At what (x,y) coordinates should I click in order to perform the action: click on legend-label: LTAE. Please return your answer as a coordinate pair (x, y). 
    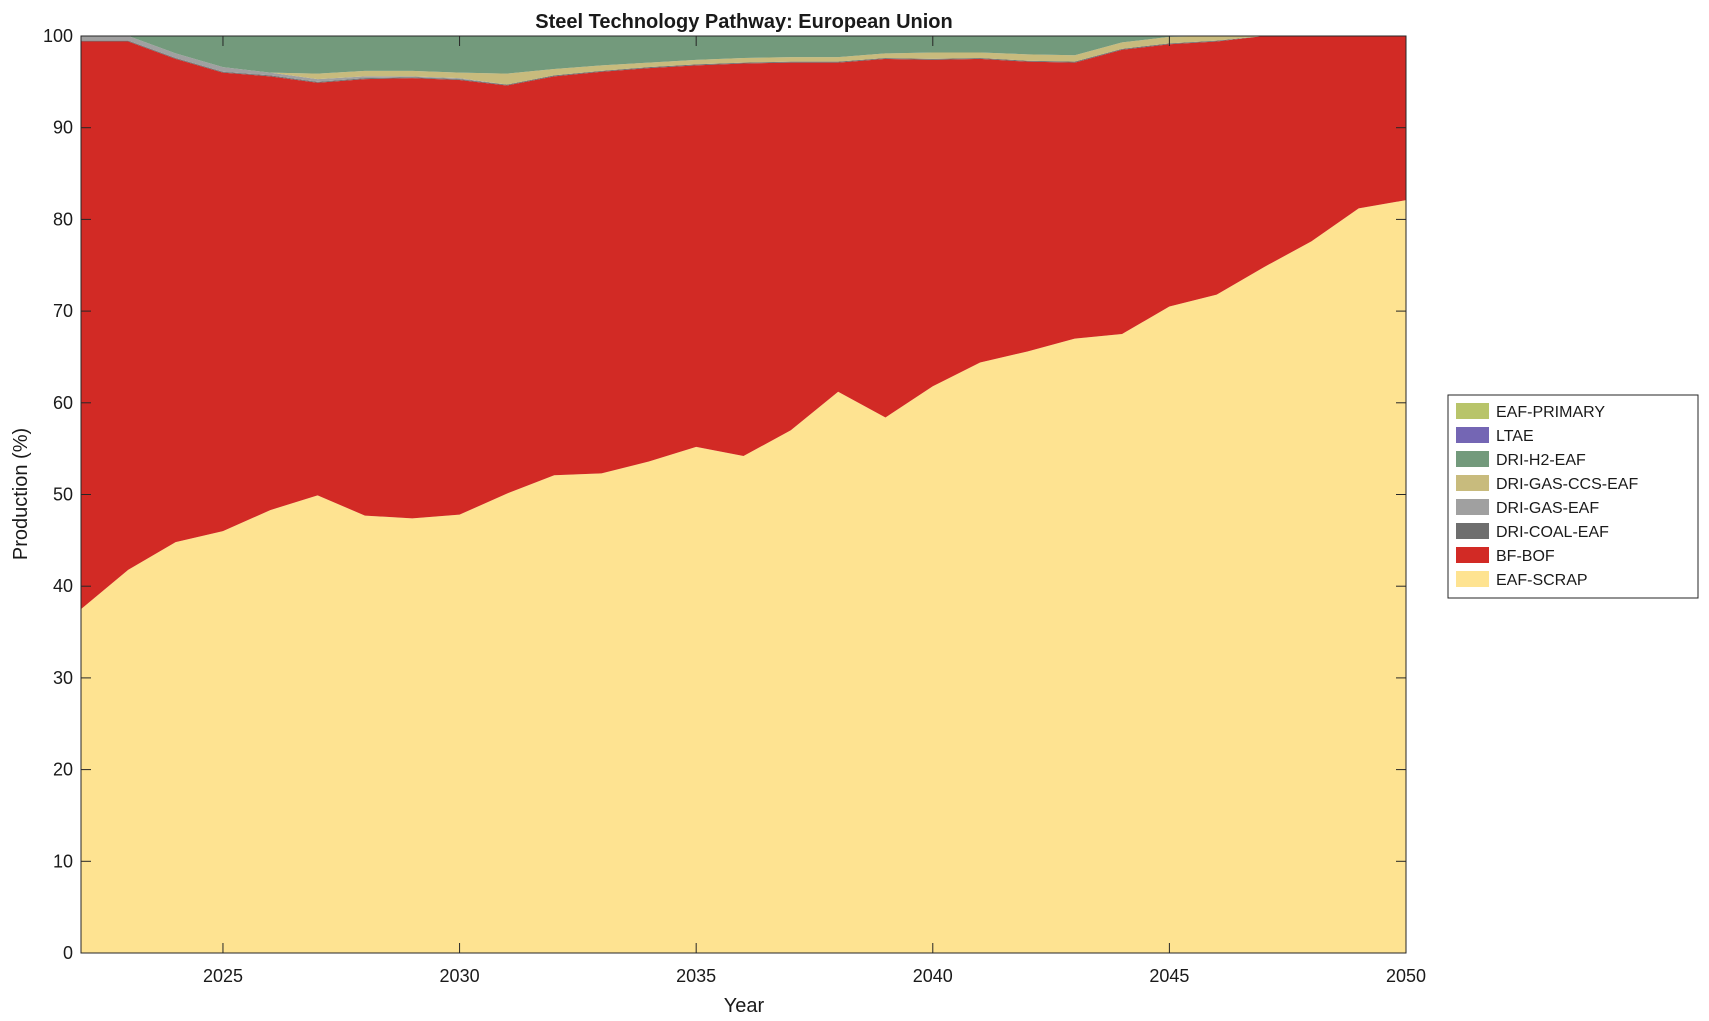
    Looking at the image, I should click on (1515, 436).